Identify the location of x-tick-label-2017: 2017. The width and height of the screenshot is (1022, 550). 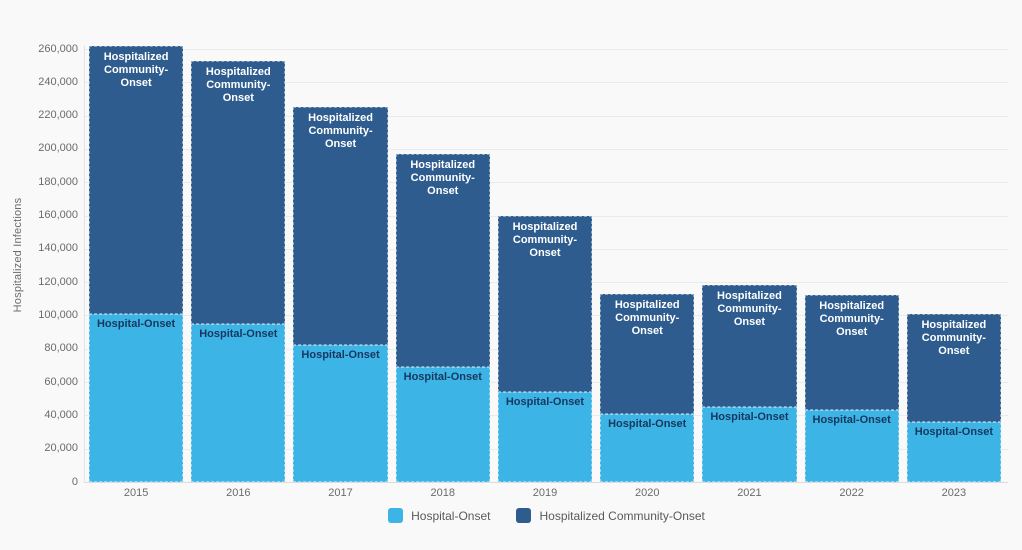
(340, 493).